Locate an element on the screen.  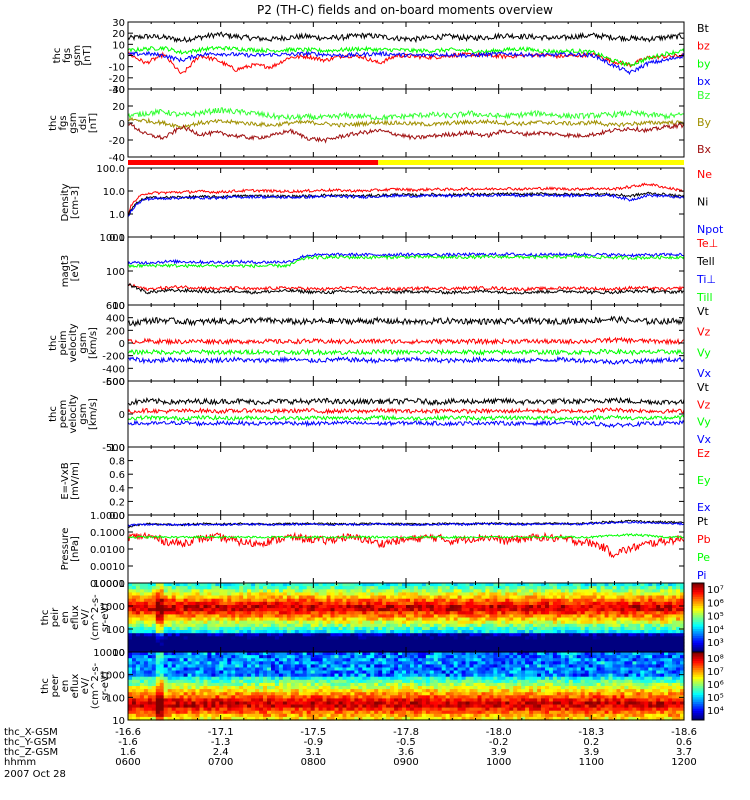
colorbar-cell is located at coordinates (698, 646).